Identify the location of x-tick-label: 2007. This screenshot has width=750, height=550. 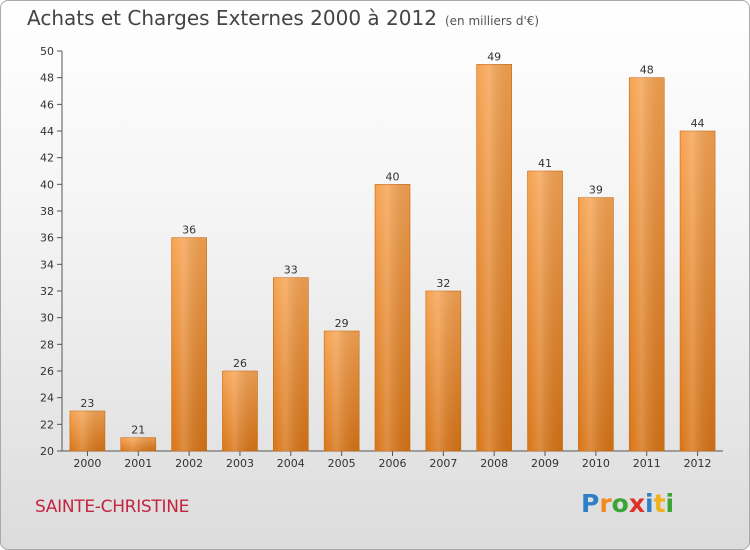
(443, 463).